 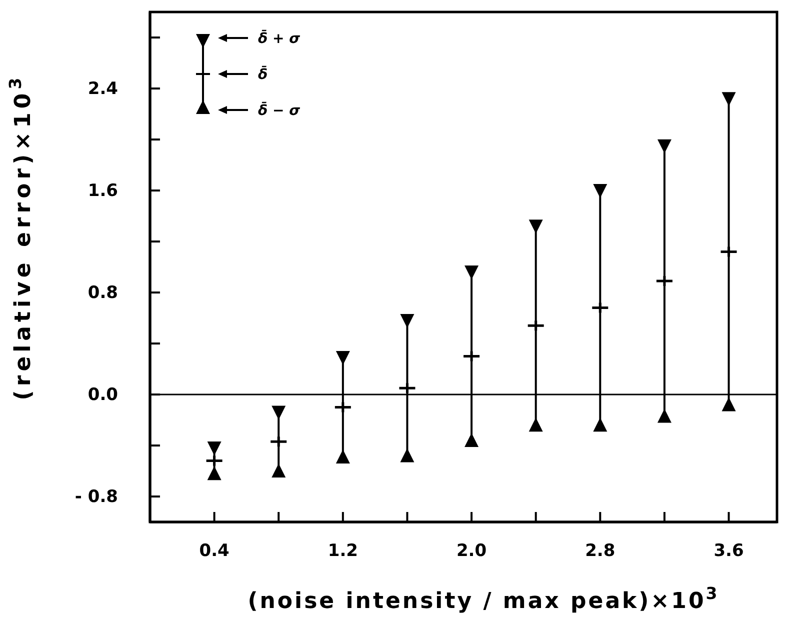 I want to click on x-tick-label: 2.8, so click(x=600, y=551).